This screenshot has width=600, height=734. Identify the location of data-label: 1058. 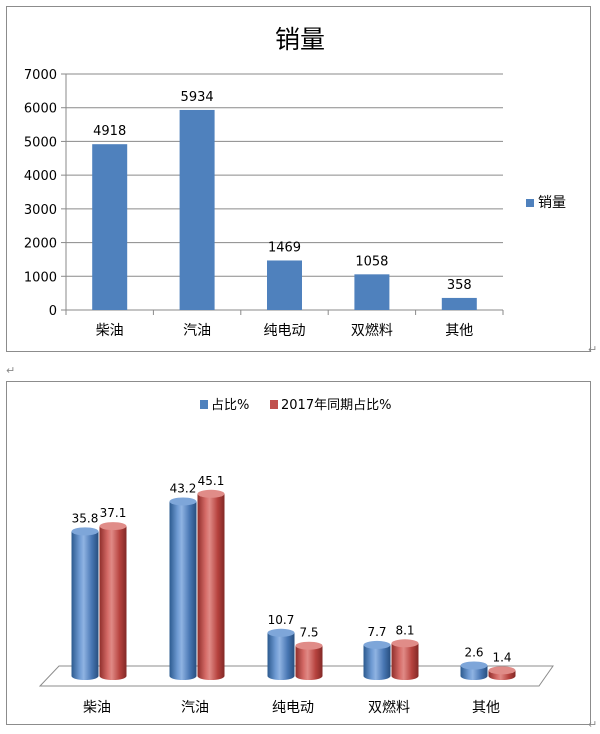
(371, 261).